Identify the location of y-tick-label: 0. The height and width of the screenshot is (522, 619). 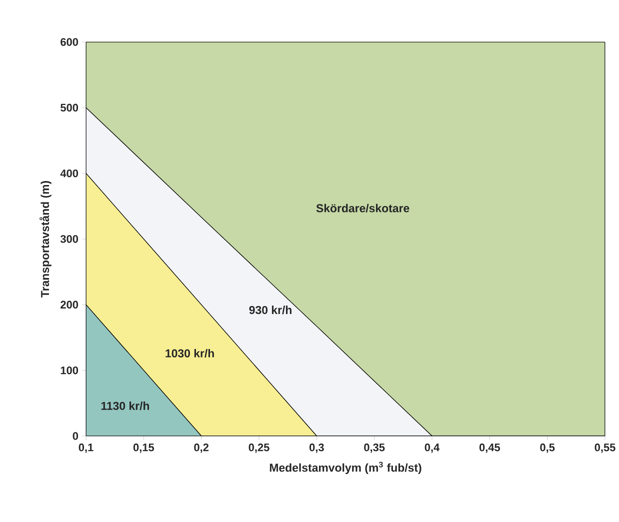
(75, 436).